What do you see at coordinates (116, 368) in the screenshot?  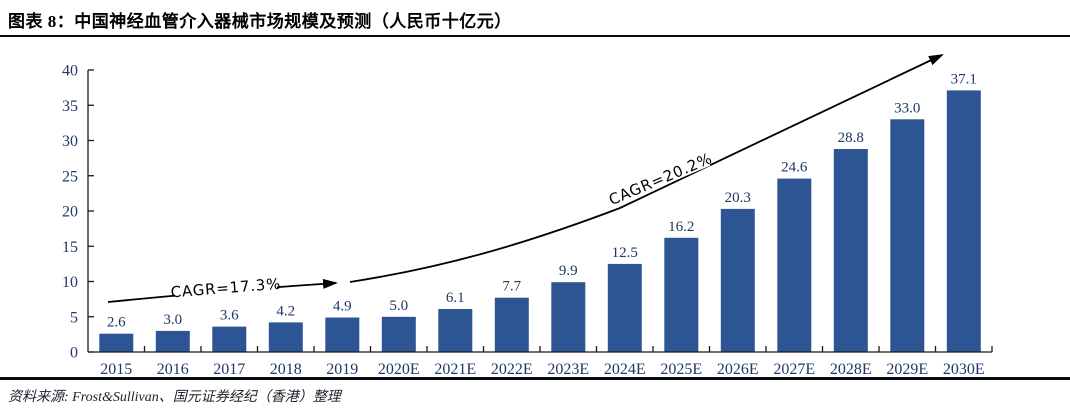 I see `x-tick-label-2015: 2015` at bounding box center [116, 368].